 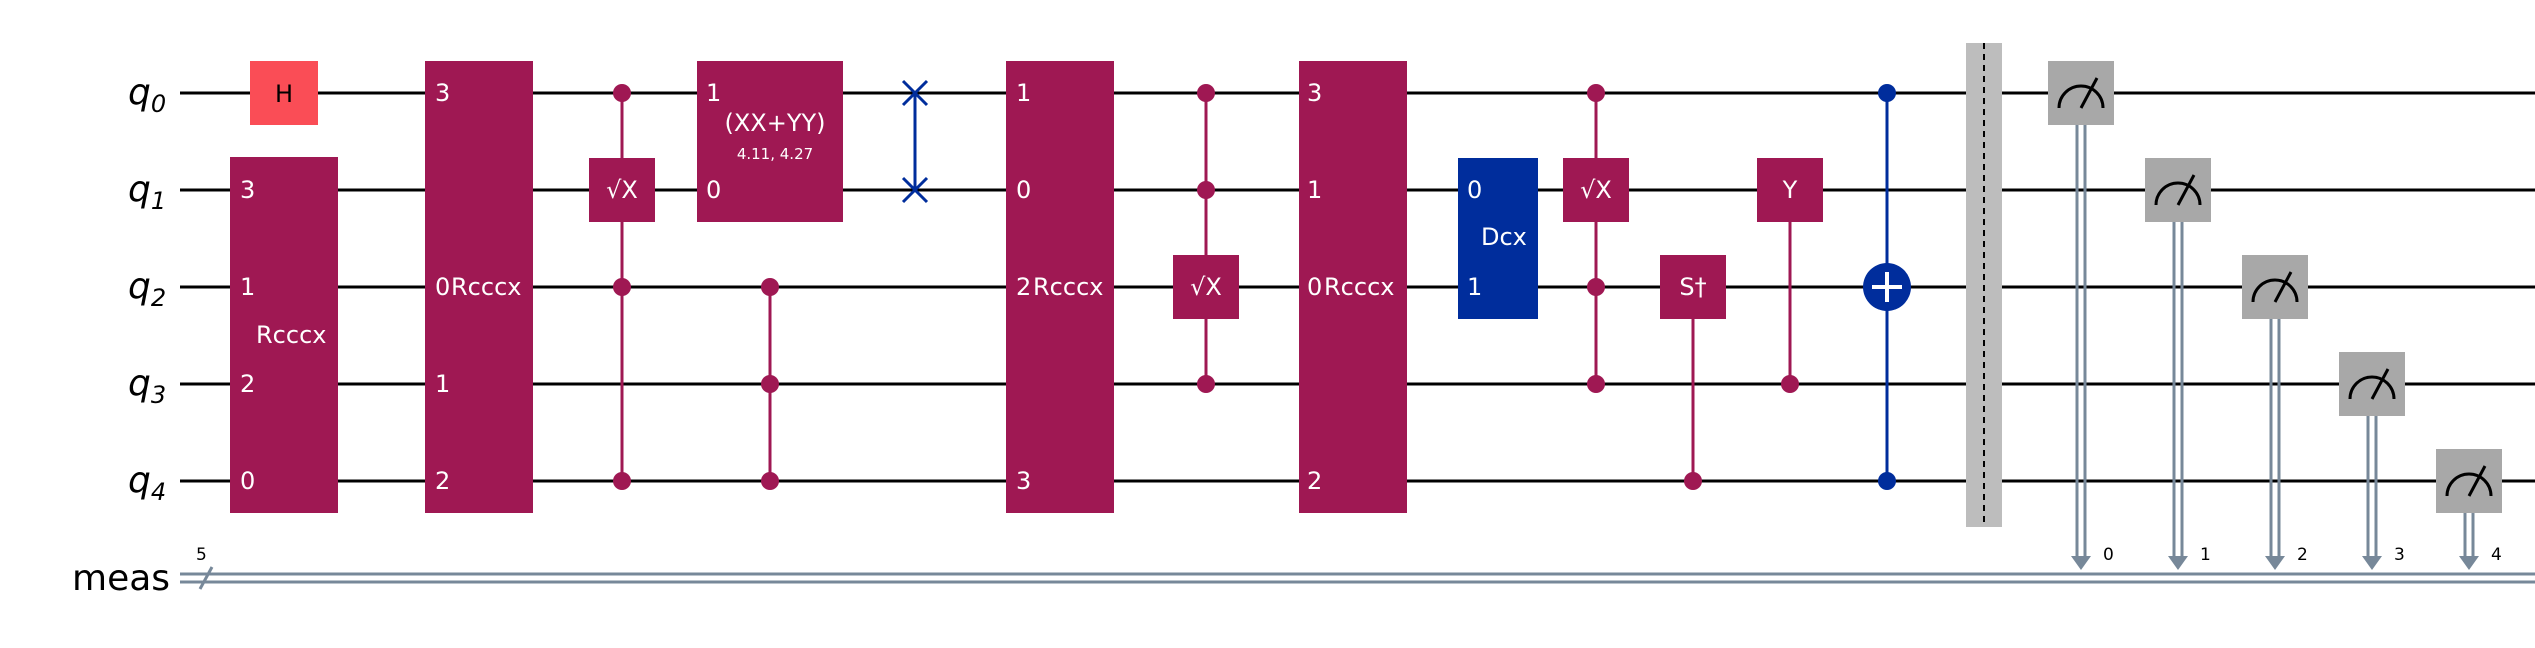 I want to click on measure-q4, so click(x=2469, y=509).